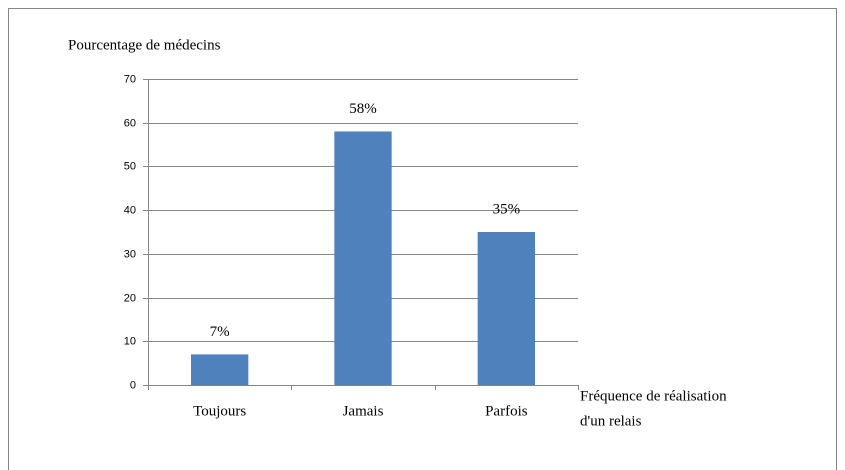  Describe the element at coordinates (133, 385) in the screenshot. I see `y-tick-label: 0` at that location.